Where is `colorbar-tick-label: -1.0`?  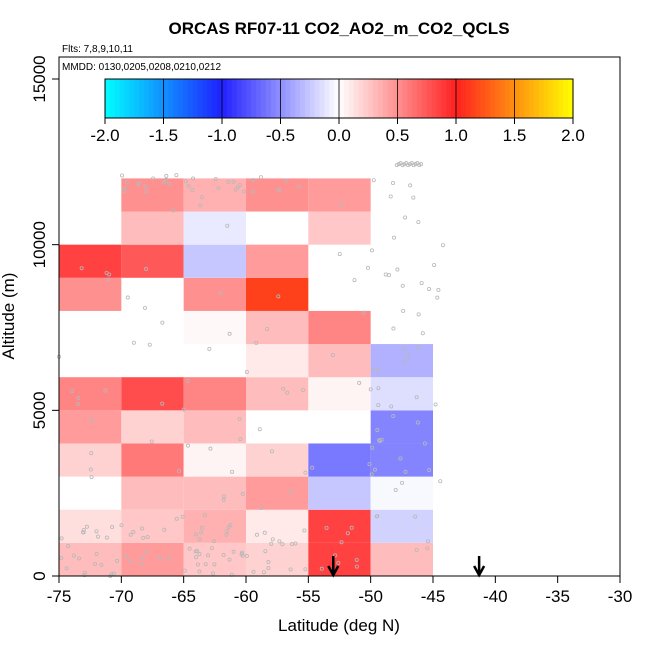 colorbar-tick-label: -1.0 is located at coordinates (221, 135).